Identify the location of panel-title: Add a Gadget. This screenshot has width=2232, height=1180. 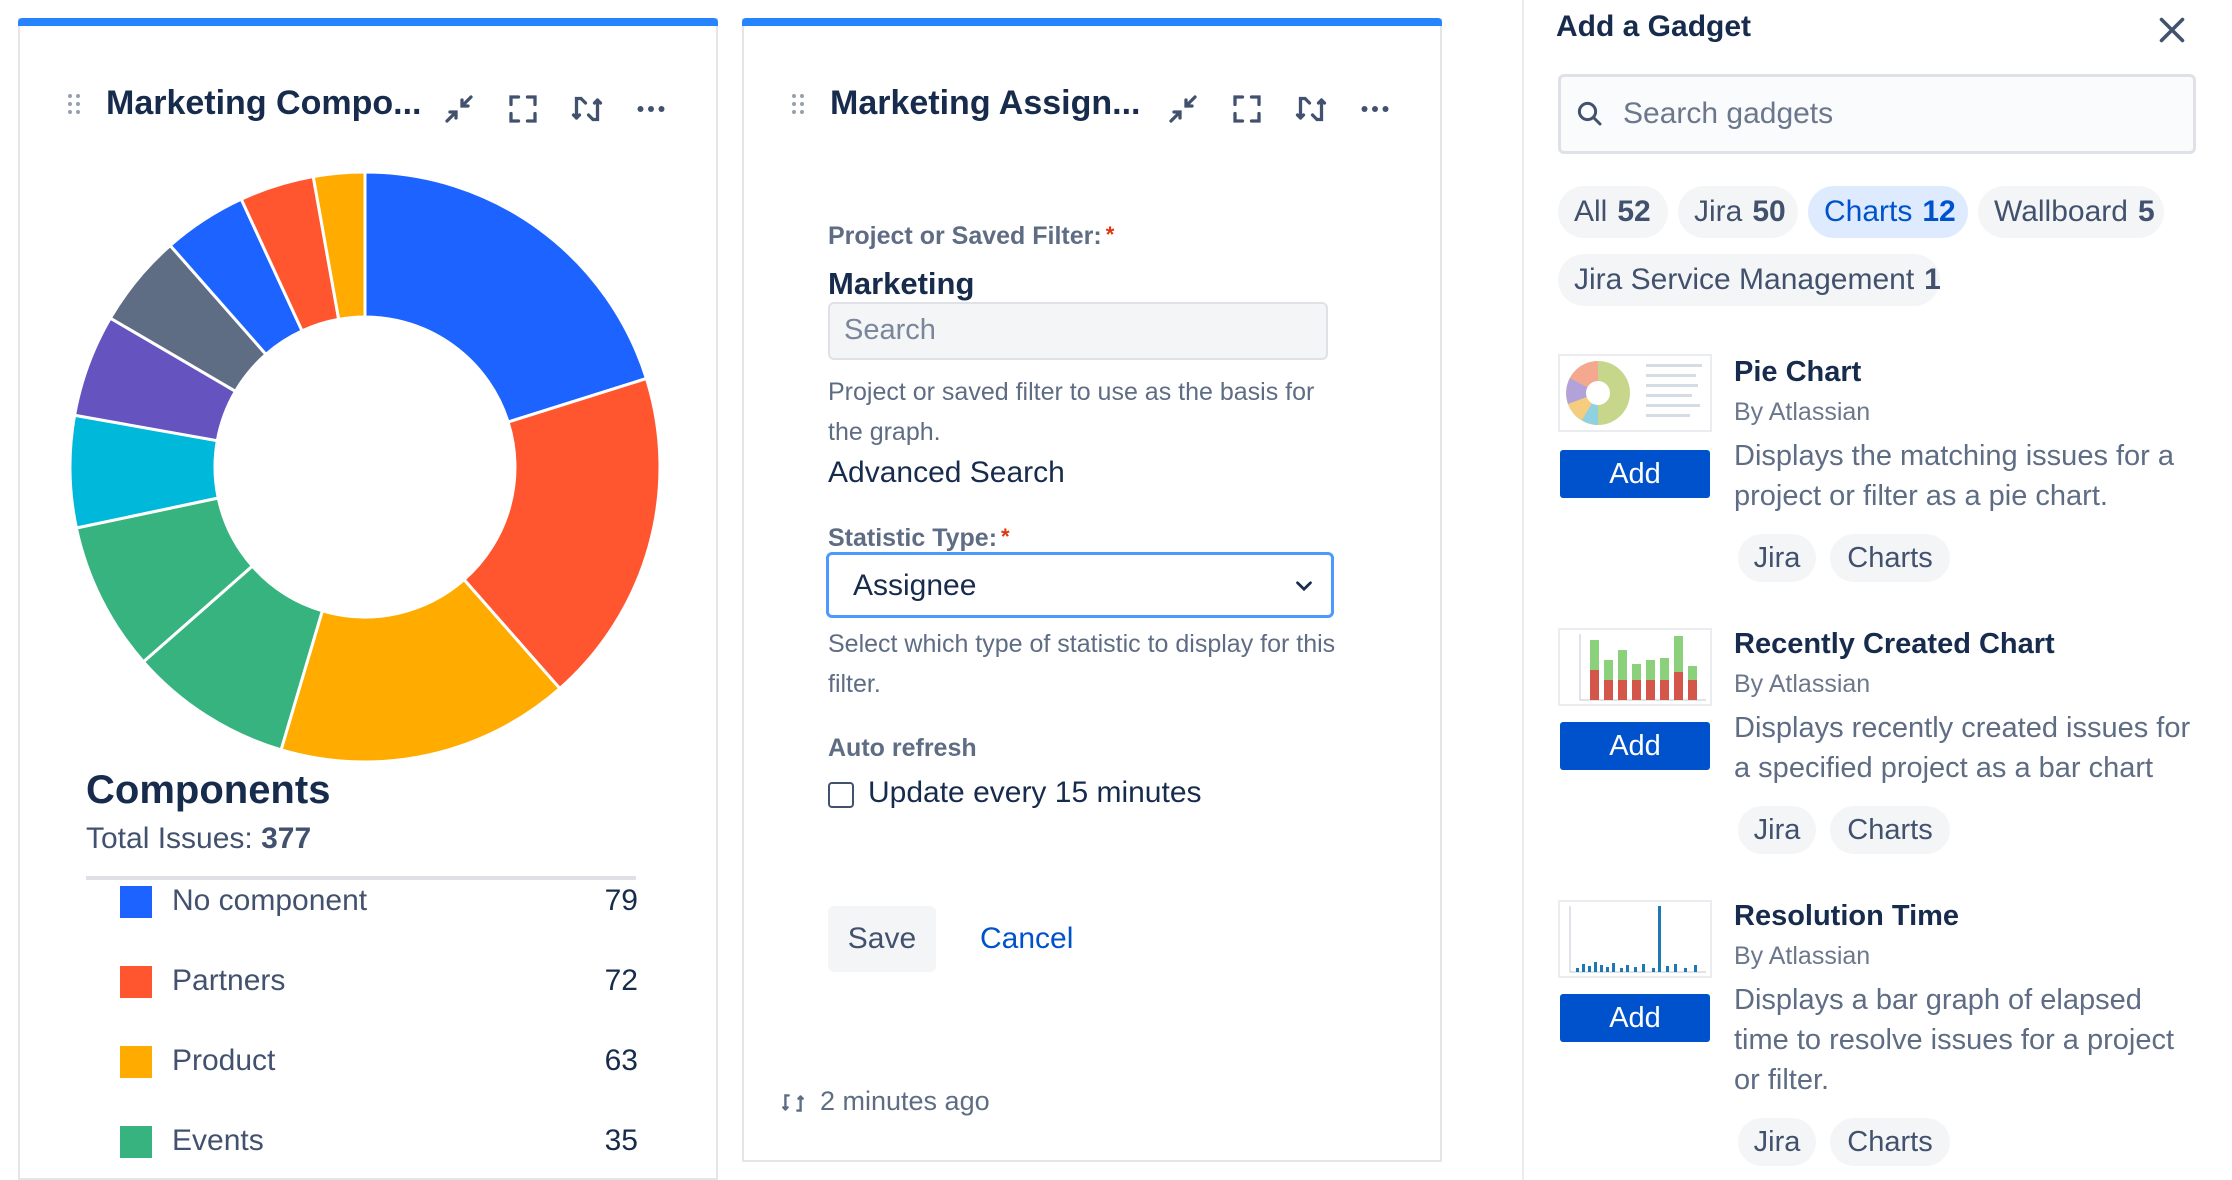
(1654, 26).